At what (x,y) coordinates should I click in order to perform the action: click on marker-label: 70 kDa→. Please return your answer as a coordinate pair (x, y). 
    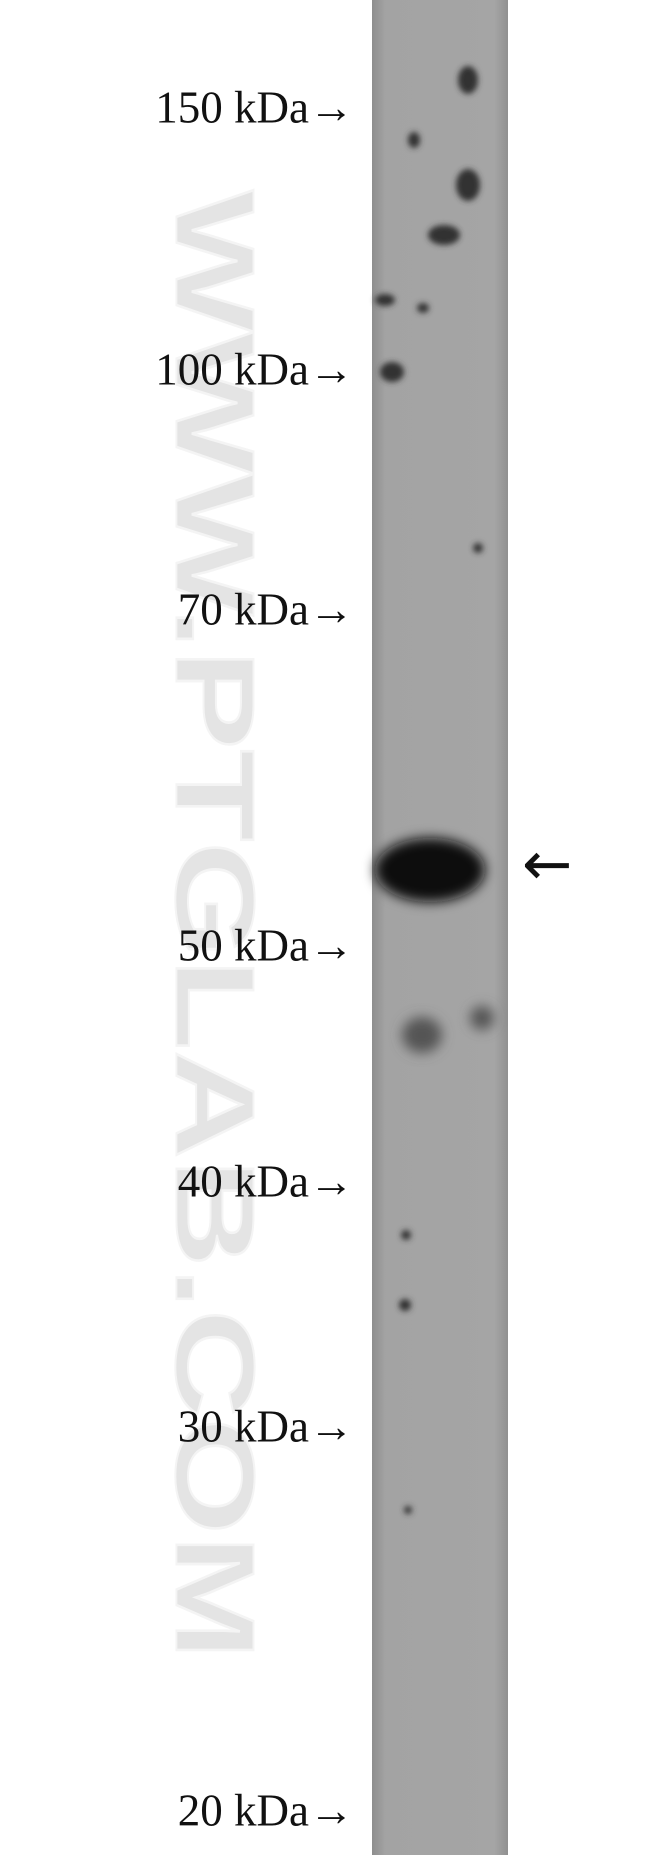
    Looking at the image, I should click on (266, 609).